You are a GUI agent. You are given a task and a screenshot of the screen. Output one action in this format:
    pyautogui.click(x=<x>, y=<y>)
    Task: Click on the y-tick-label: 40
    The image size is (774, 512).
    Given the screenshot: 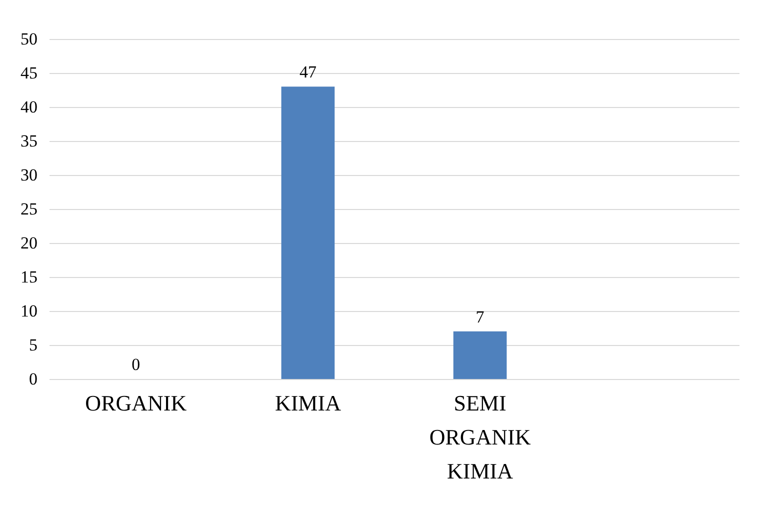 What is the action you would take?
    pyautogui.click(x=29, y=107)
    